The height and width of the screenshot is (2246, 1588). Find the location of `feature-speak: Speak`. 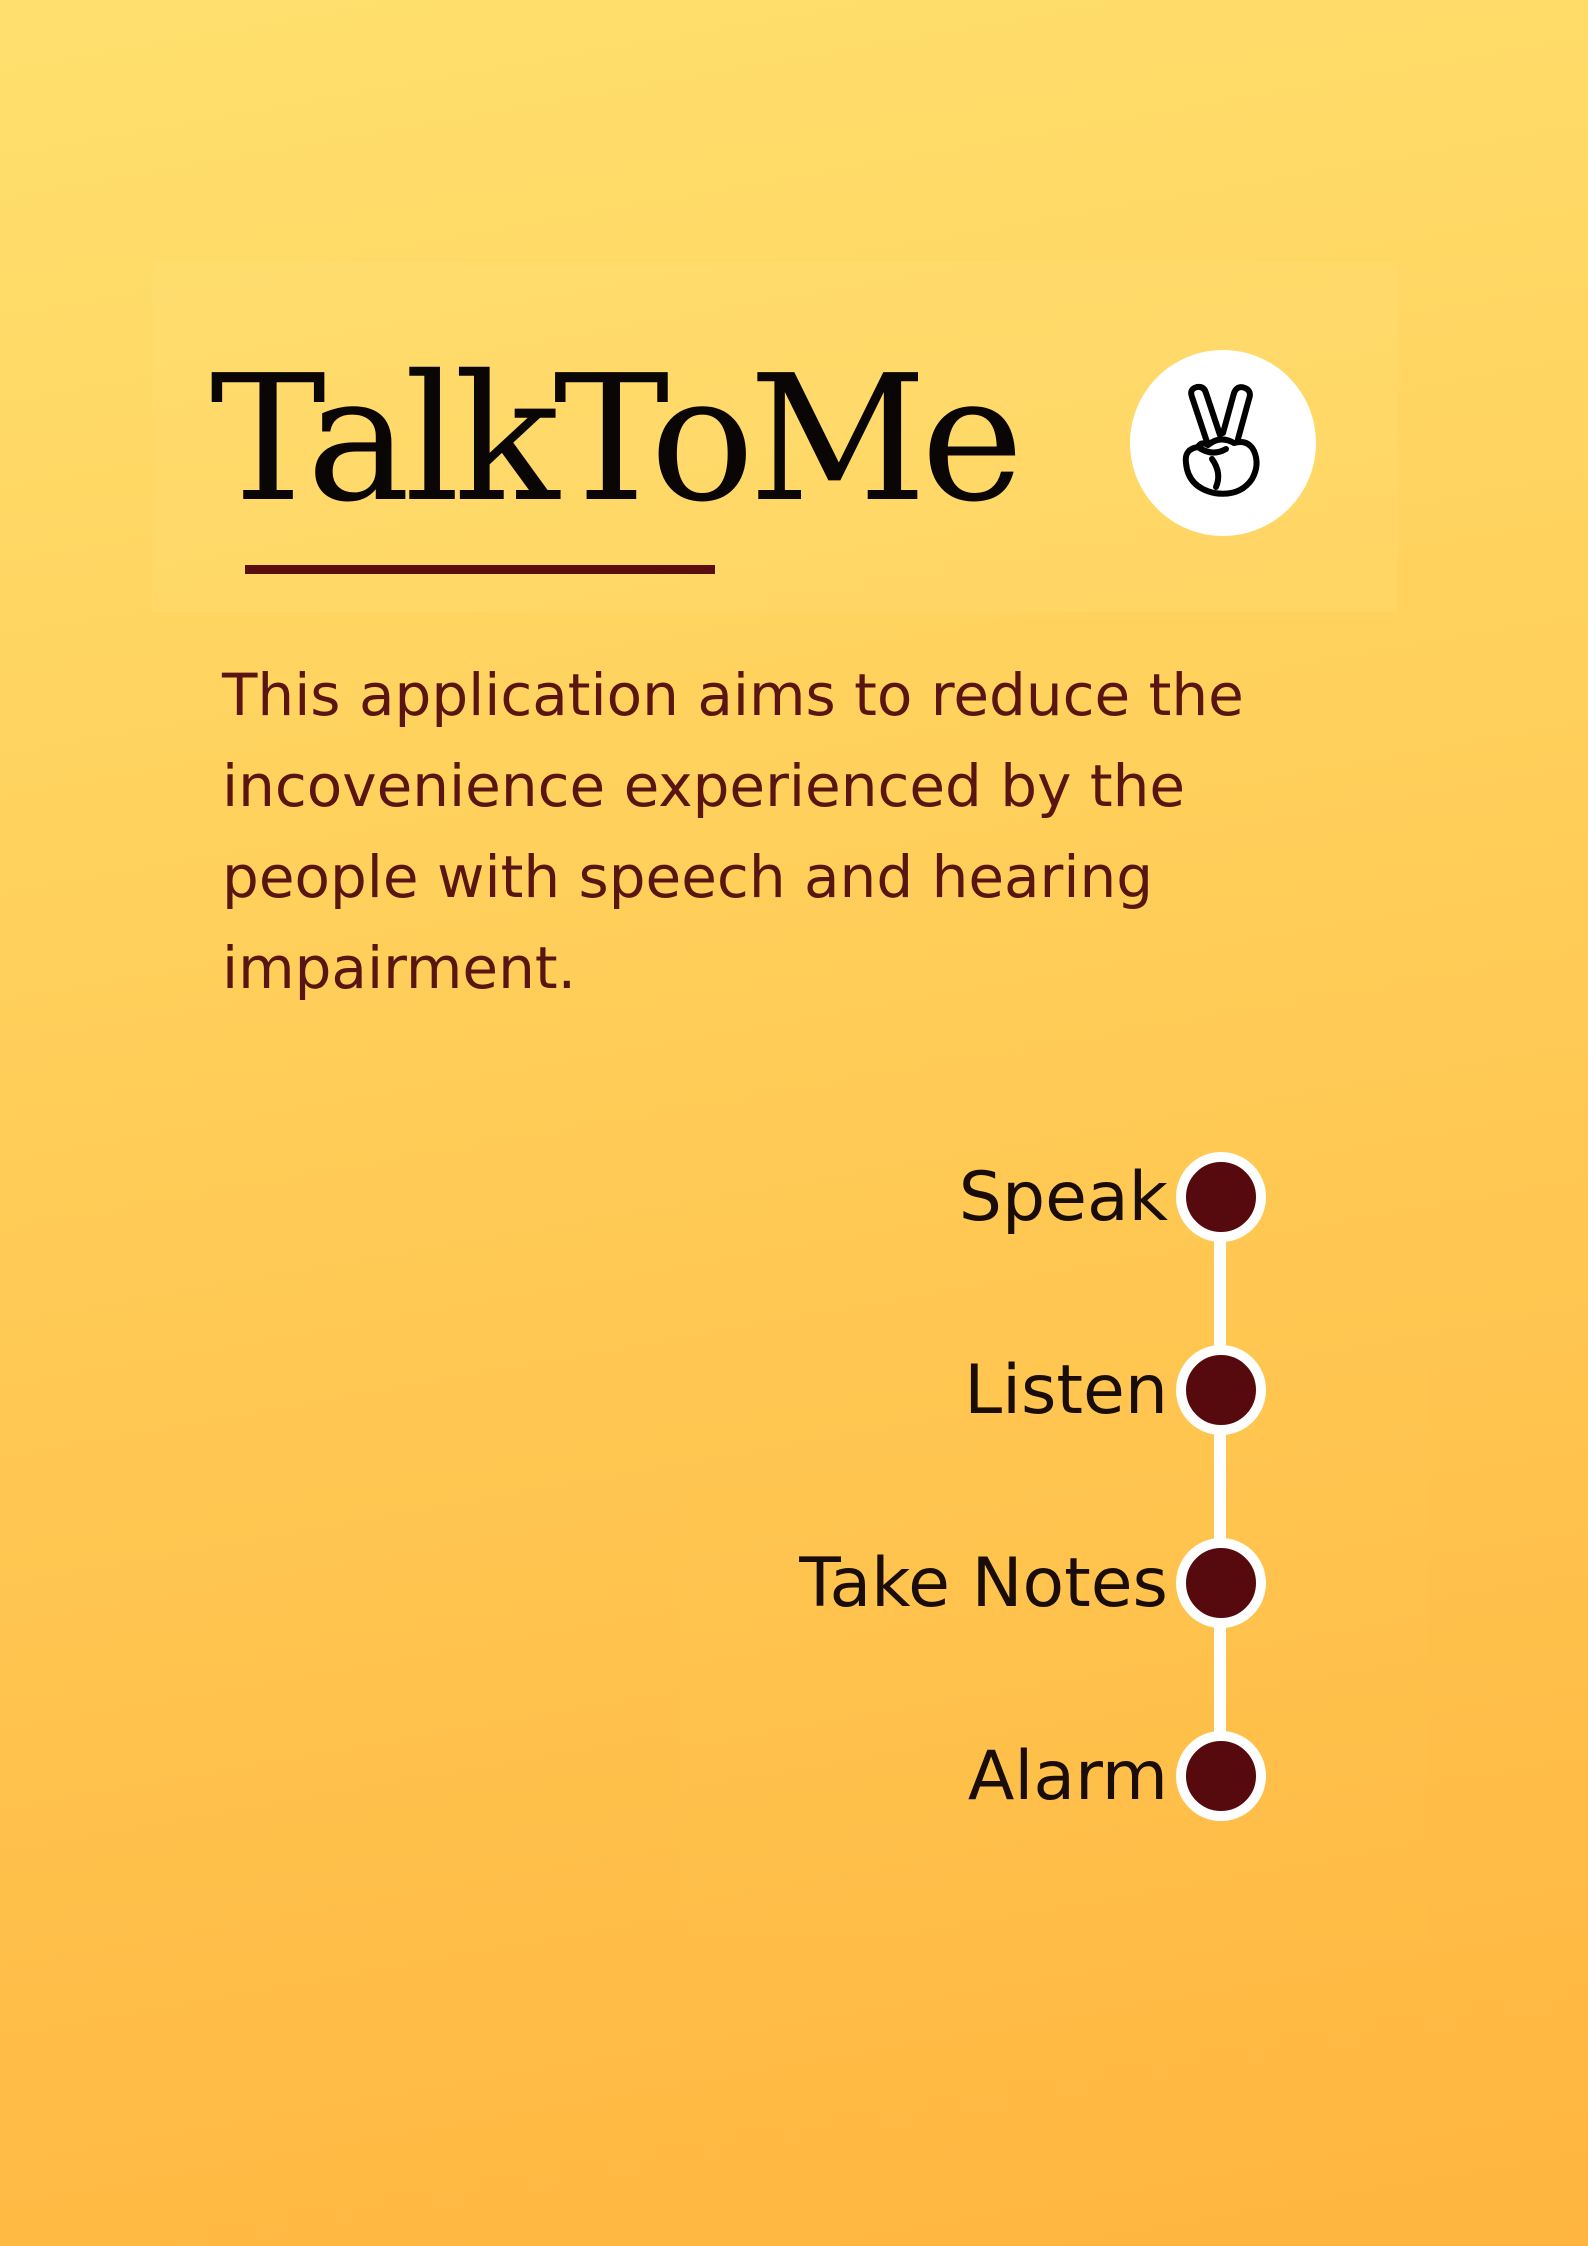

feature-speak: Speak is located at coordinates (990, 1198).